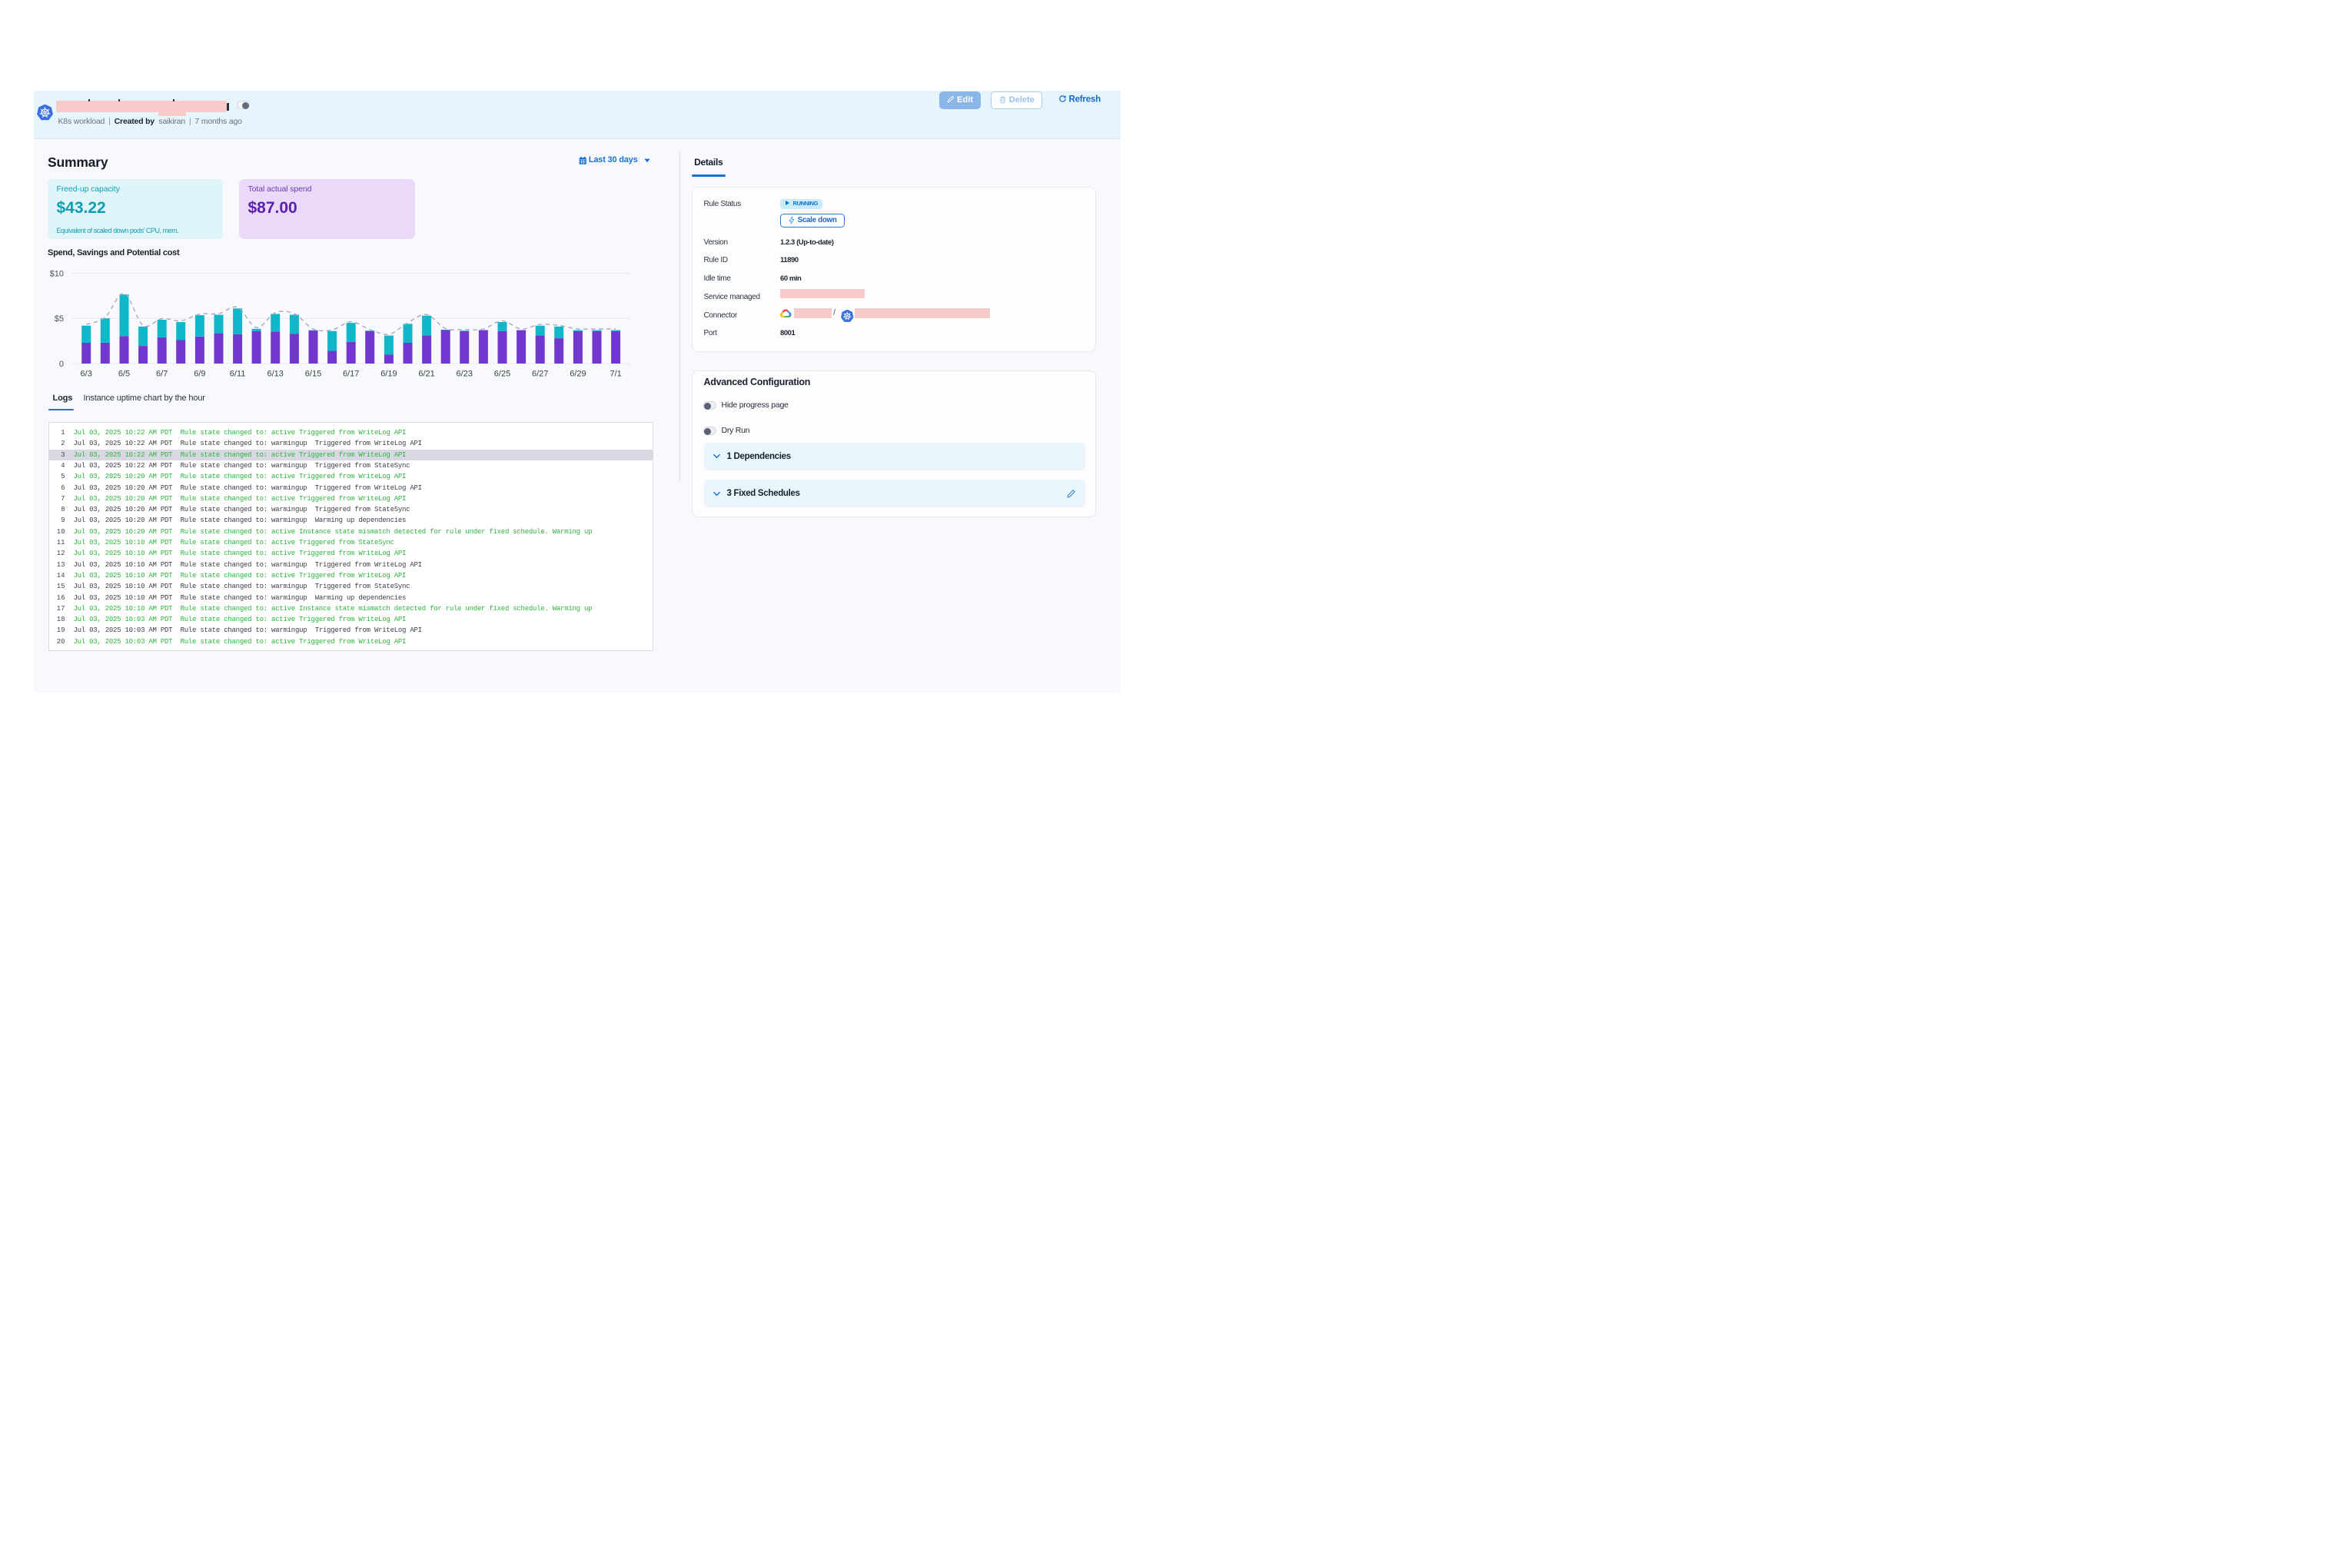 The width and height of the screenshot is (2352, 1568). What do you see at coordinates (388, 374) in the screenshot?
I see `svg-text: 6/19` at bounding box center [388, 374].